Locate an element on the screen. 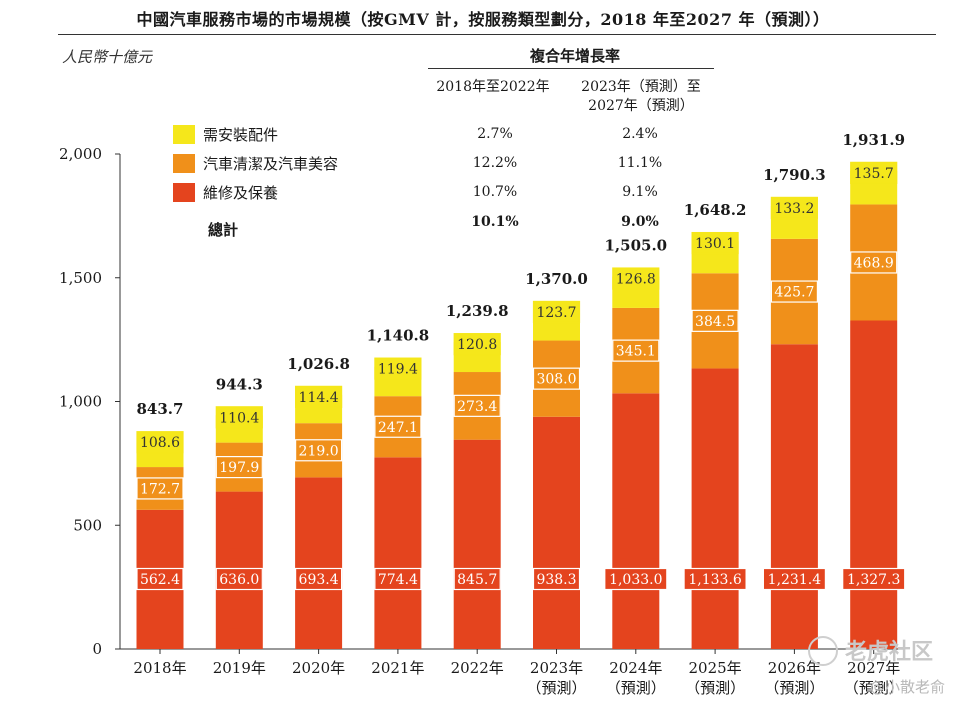 Image resolution: width=966 pixels, height=705 pixels. cagr-header: 複合年增長率 is located at coordinates (574, 56).